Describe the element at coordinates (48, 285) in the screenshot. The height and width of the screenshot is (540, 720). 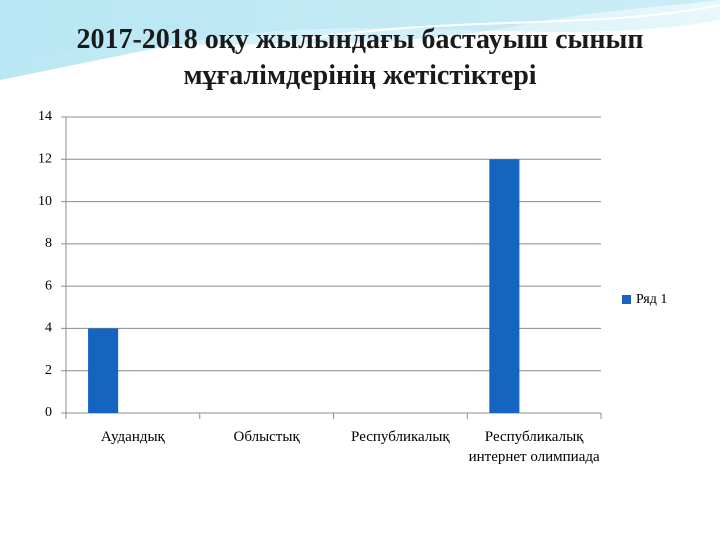
I see `y-tick-label: 6` at that location.